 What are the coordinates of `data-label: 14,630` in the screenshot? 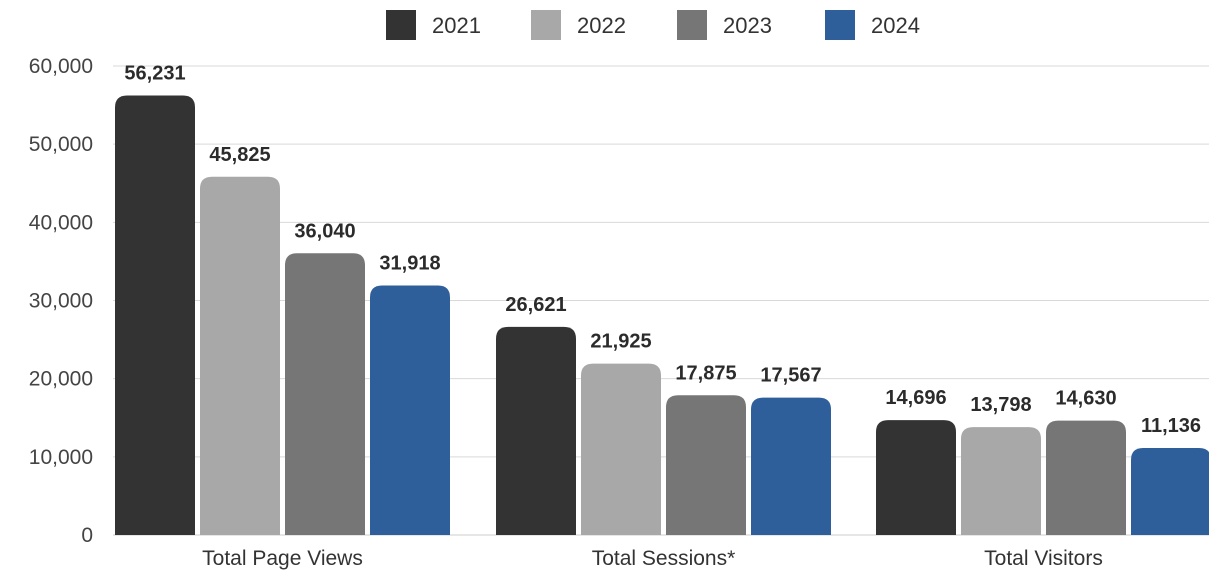 It's located at (1085, 399).